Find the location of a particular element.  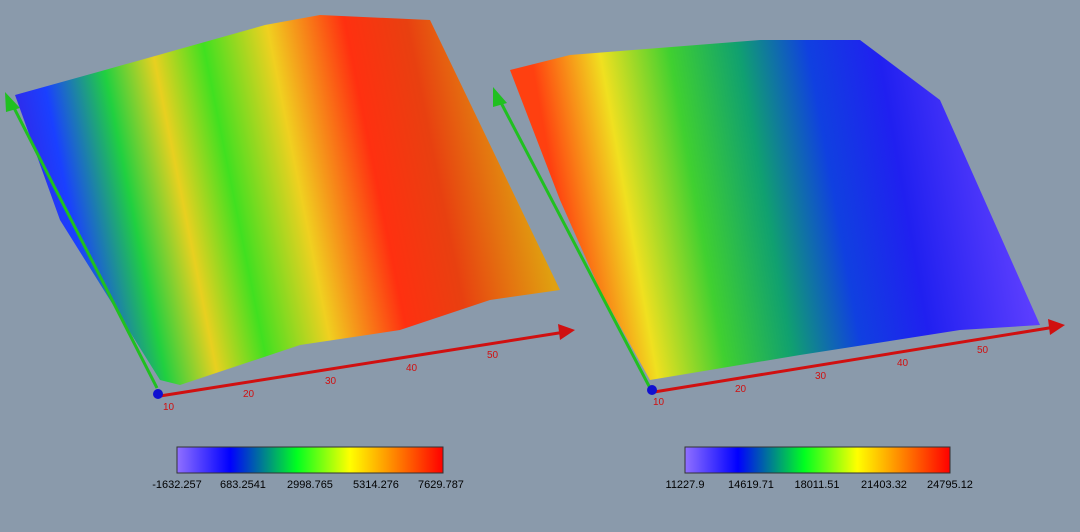

colorbar-label: 7629.787 is located at coordinates (441, 485).